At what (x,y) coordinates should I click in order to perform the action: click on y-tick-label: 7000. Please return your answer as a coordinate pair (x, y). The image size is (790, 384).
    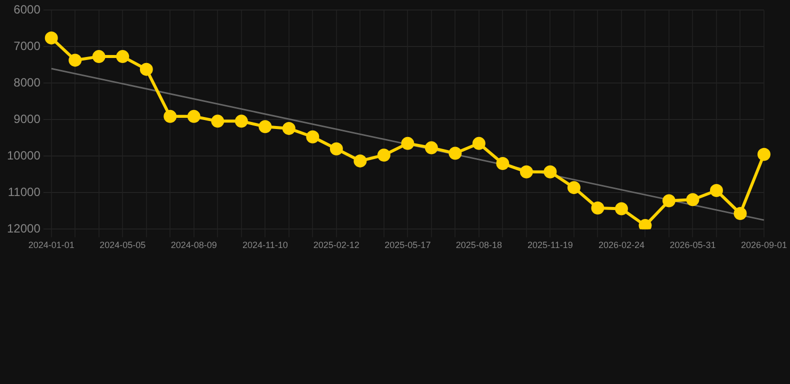
    Looking at the image, I should click on (27, 46).